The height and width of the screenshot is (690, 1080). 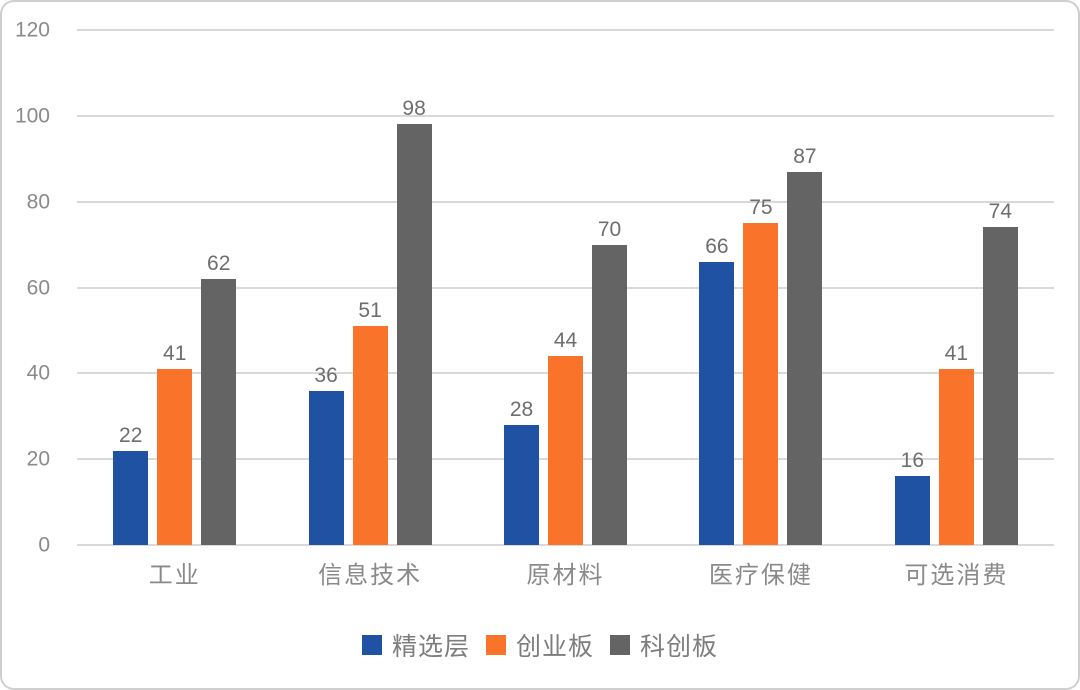 I want to click on bar-cell: 28, so click(x=522, y=287).